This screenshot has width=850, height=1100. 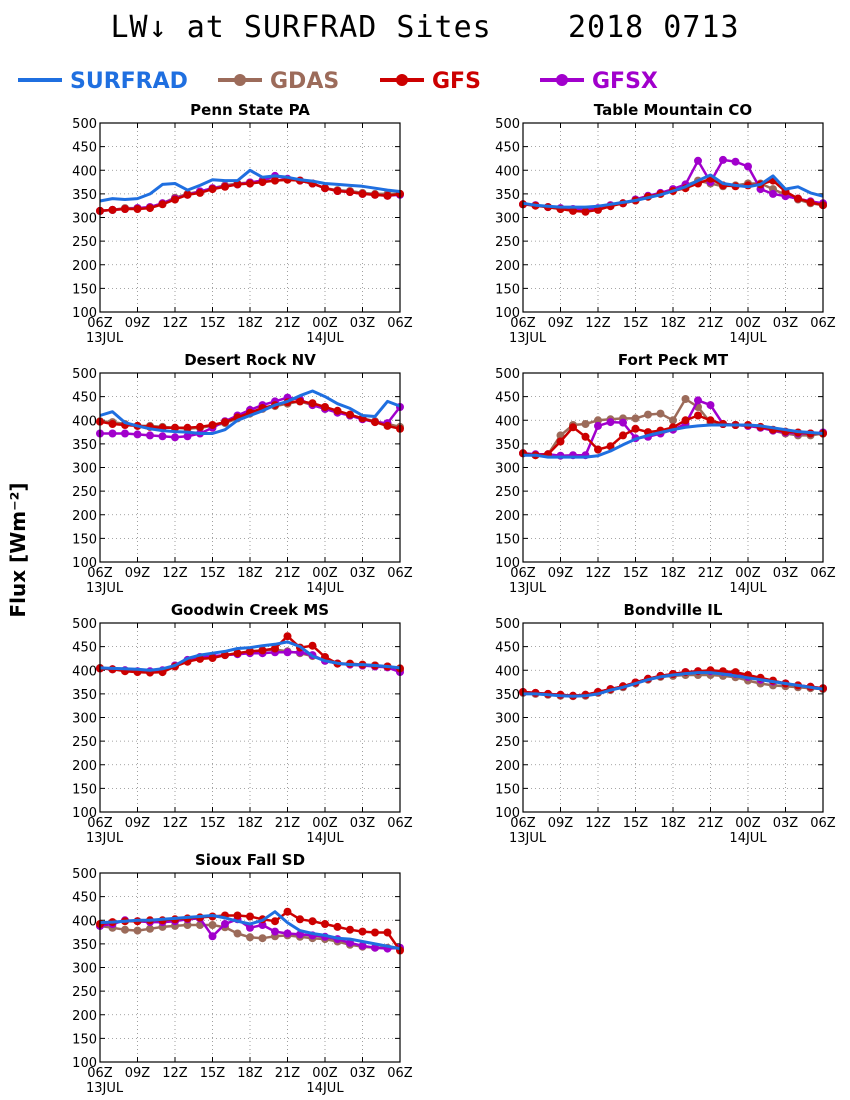 I want to click on legend-item-gdas: GDAS, so click(x=278, y=81).